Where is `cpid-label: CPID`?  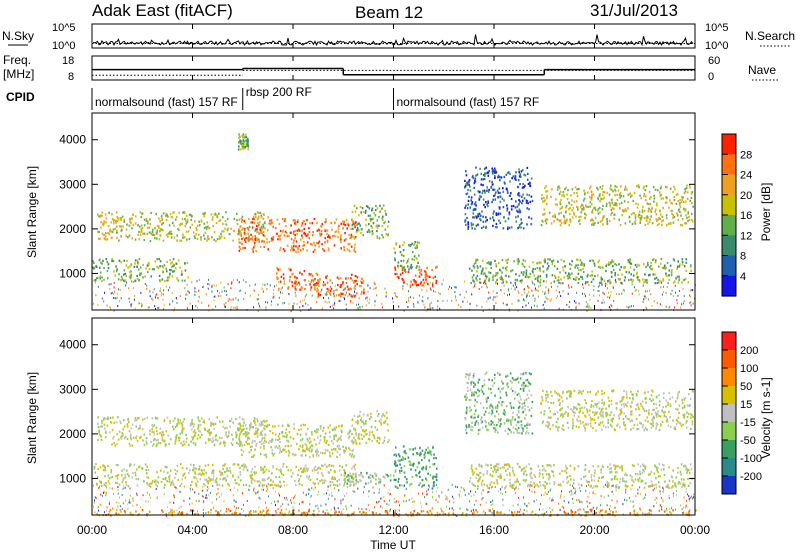 cpid-label: CPID is located at coordinates (20, 97).